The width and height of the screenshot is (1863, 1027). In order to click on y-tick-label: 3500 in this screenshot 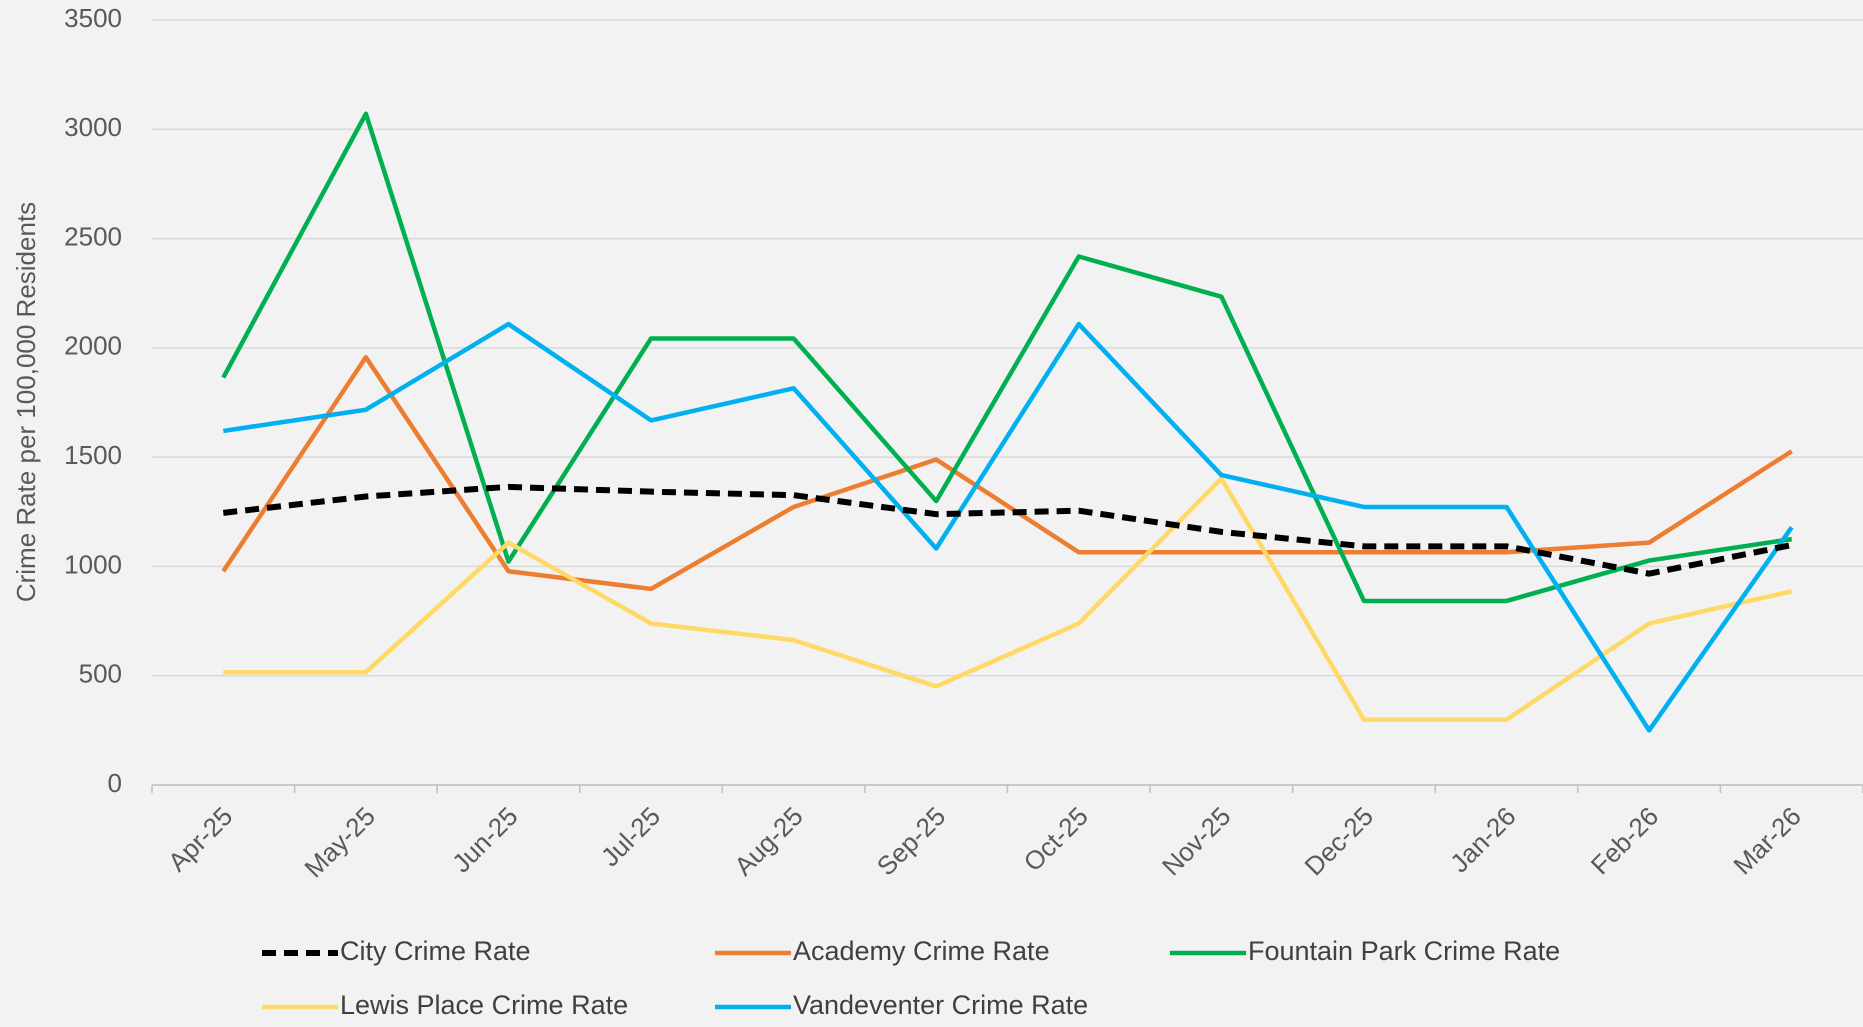, I will do `click(93, 18)`.